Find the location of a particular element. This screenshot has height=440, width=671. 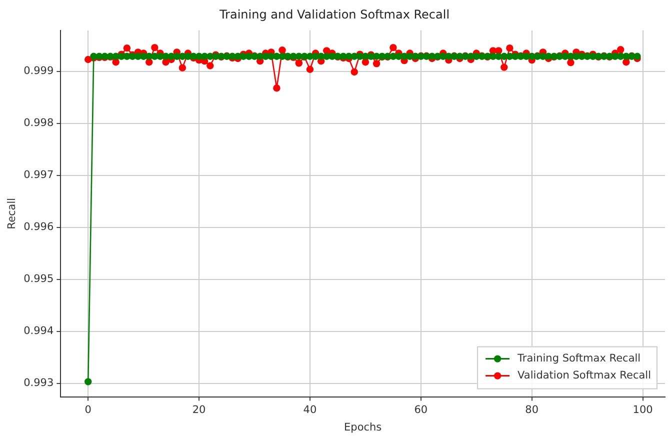

legend-label: Training Softmax Recall is located at coordinates (578, 358).